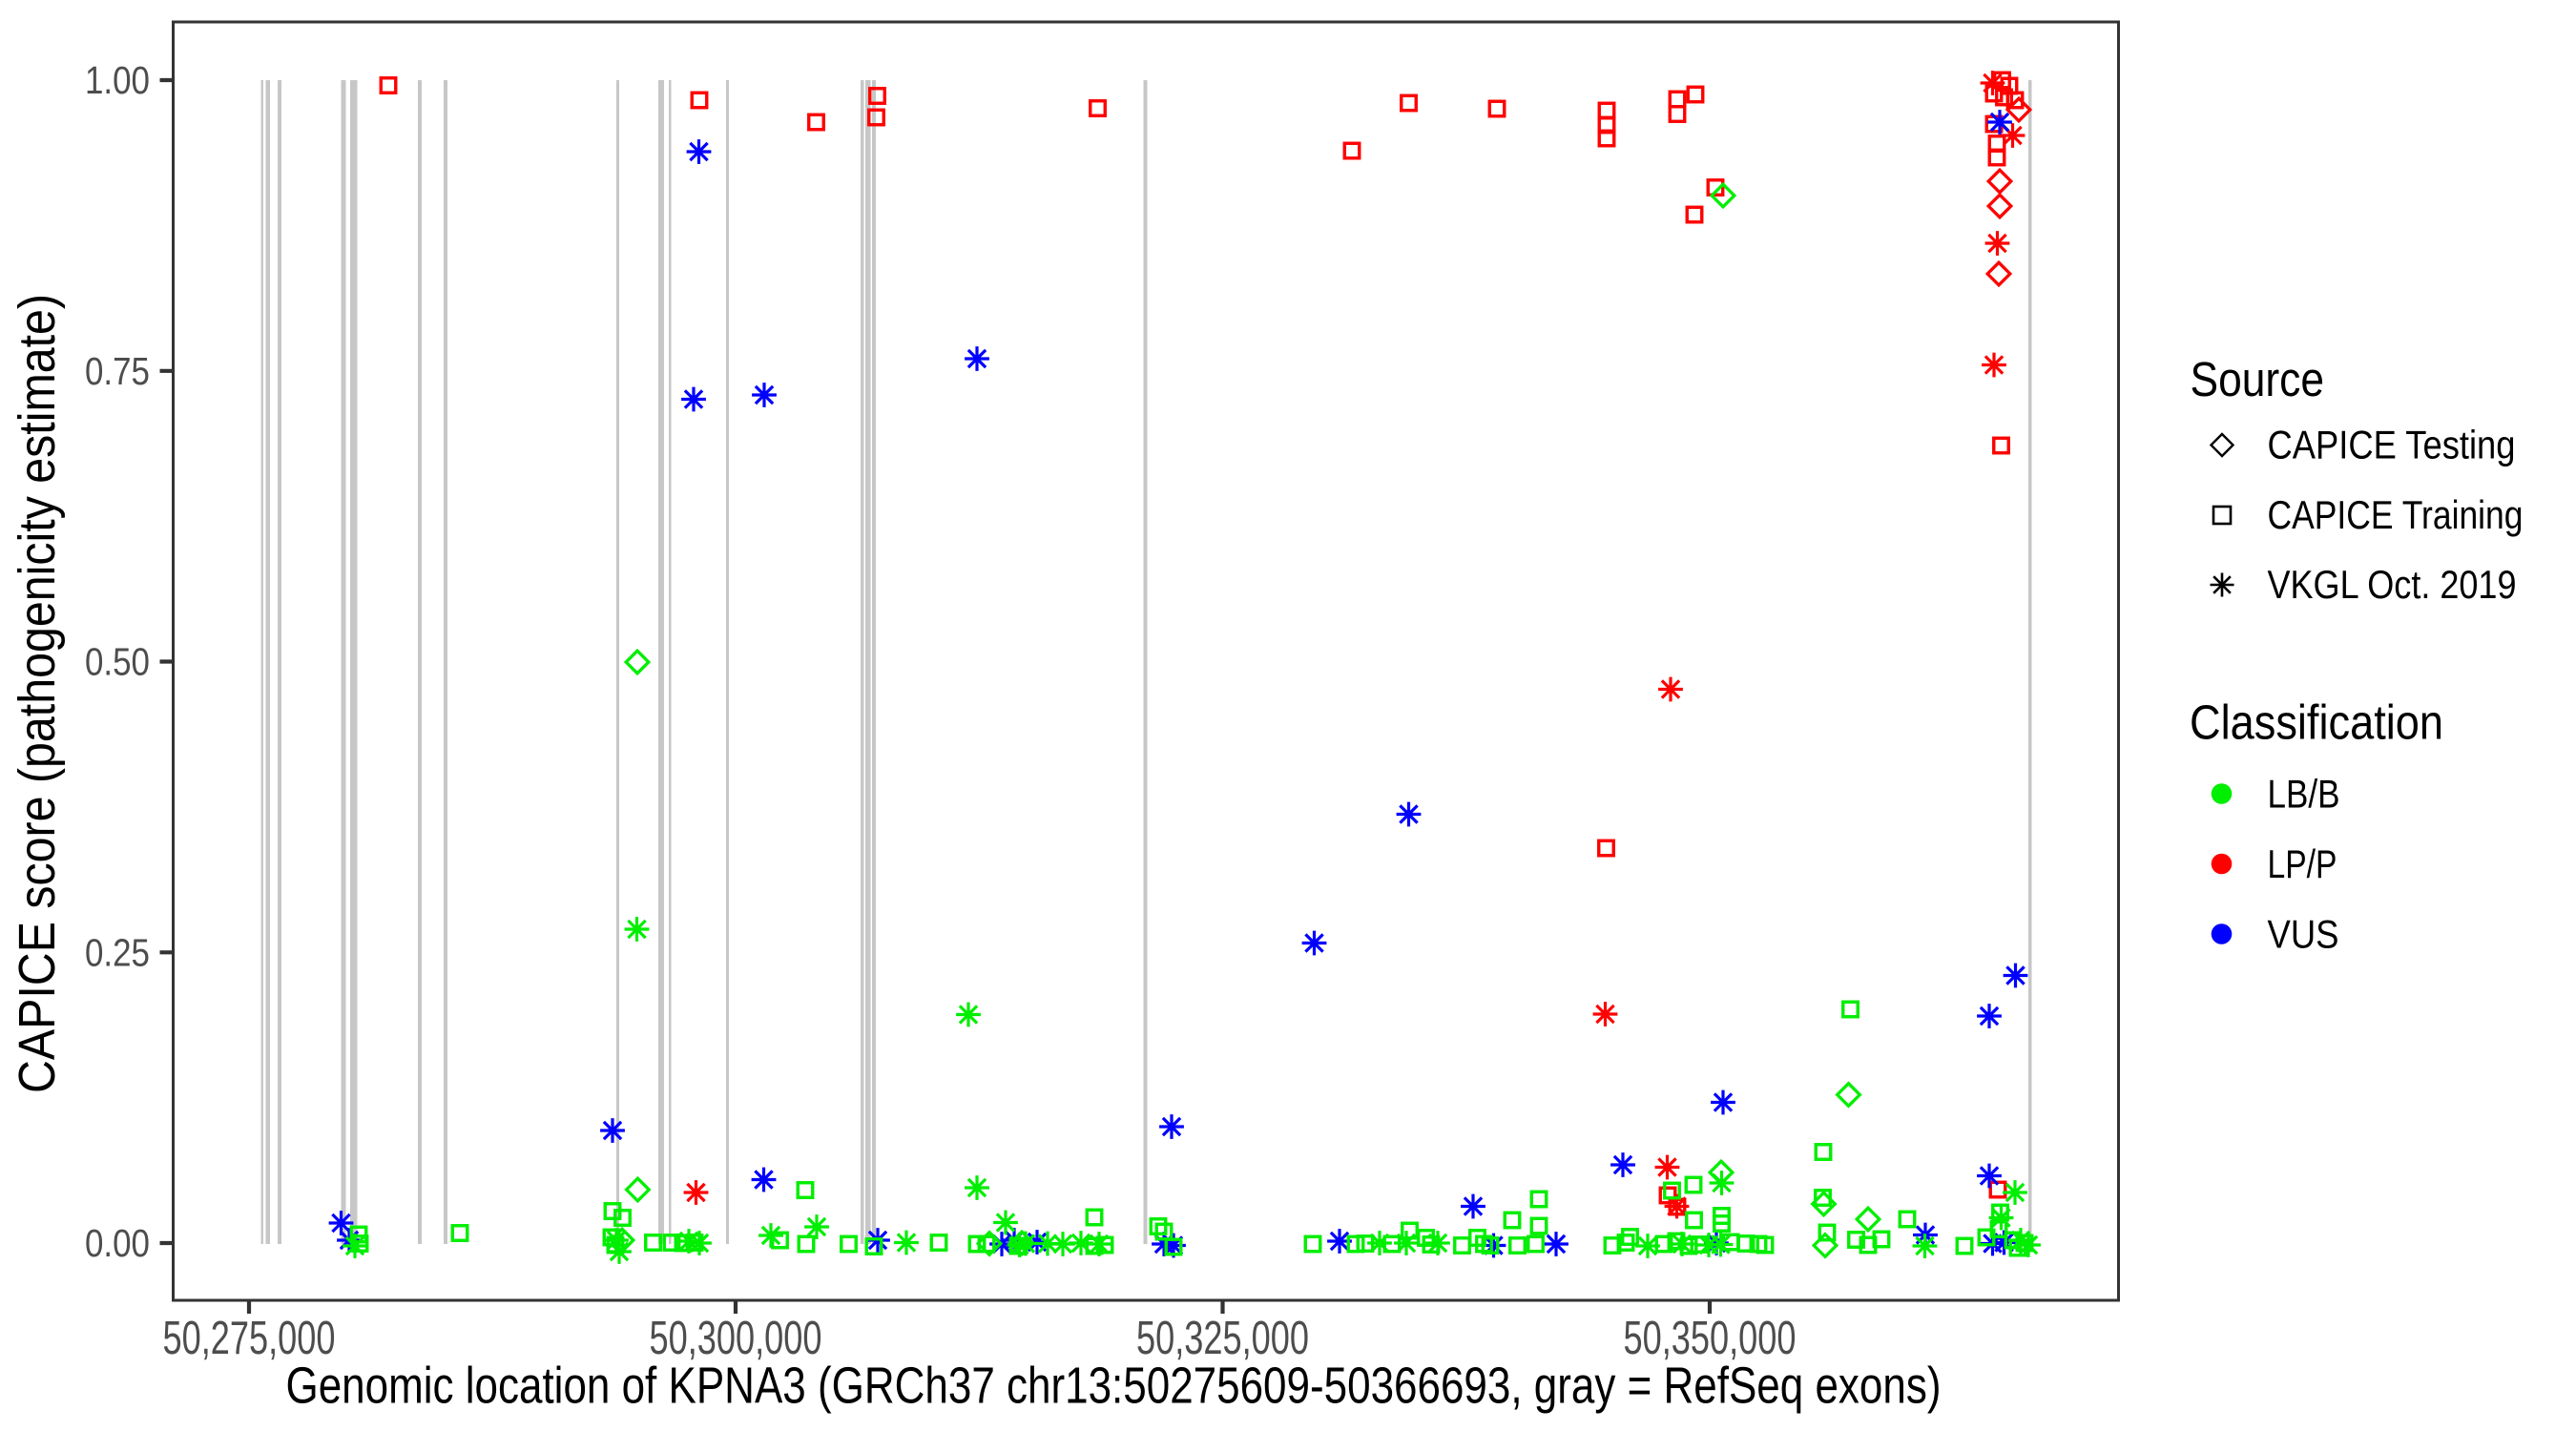 This screenshot has width=2576, height=1431. I want to click on svg-text: Classification, so click(2316, 722).